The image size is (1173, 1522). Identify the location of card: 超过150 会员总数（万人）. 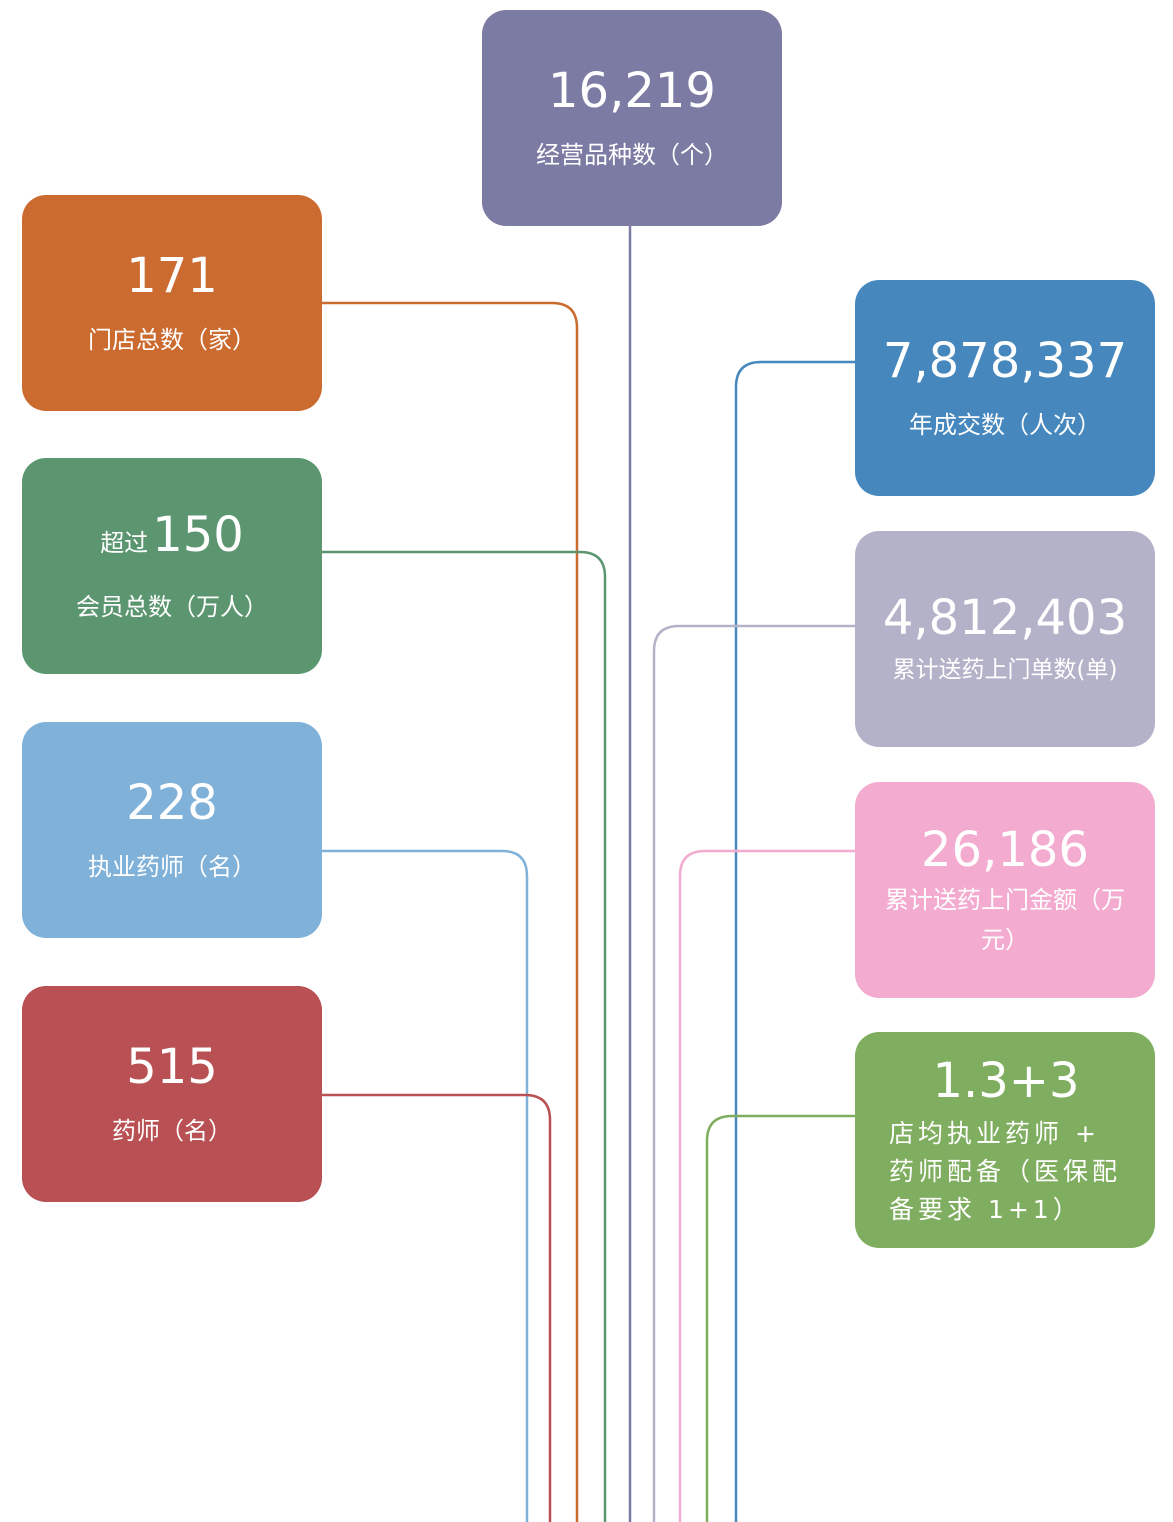
(172, 566).